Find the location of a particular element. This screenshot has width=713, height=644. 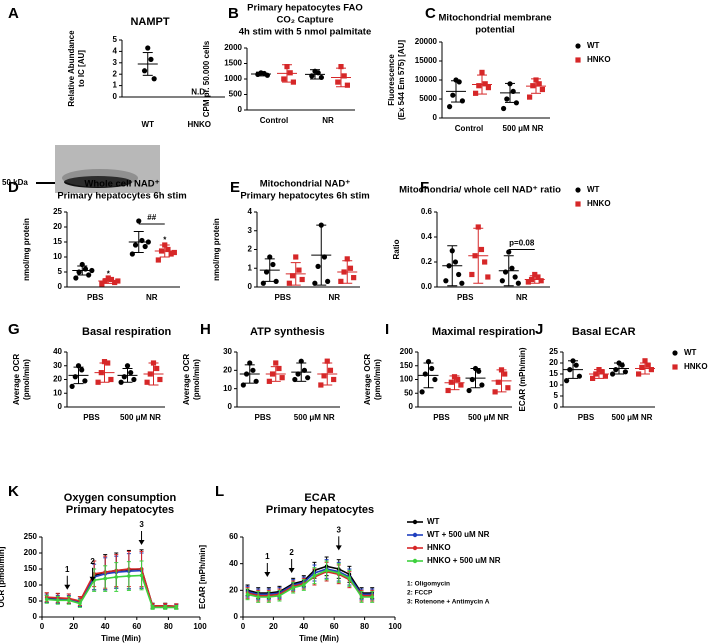

y-tick-label: 10000 is located at coordinates (426, 79).